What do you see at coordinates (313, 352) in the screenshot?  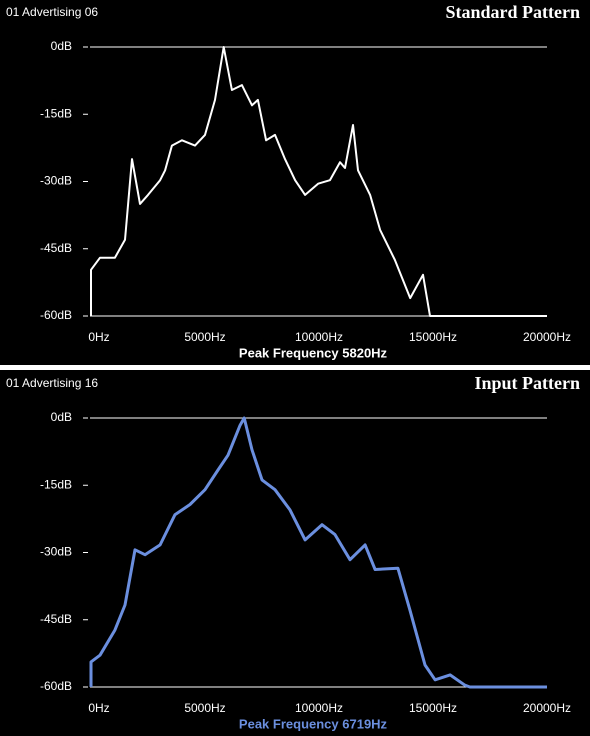 I see `annotation: Peak Frequency 5820Hz` at bounding box center [313, 352].